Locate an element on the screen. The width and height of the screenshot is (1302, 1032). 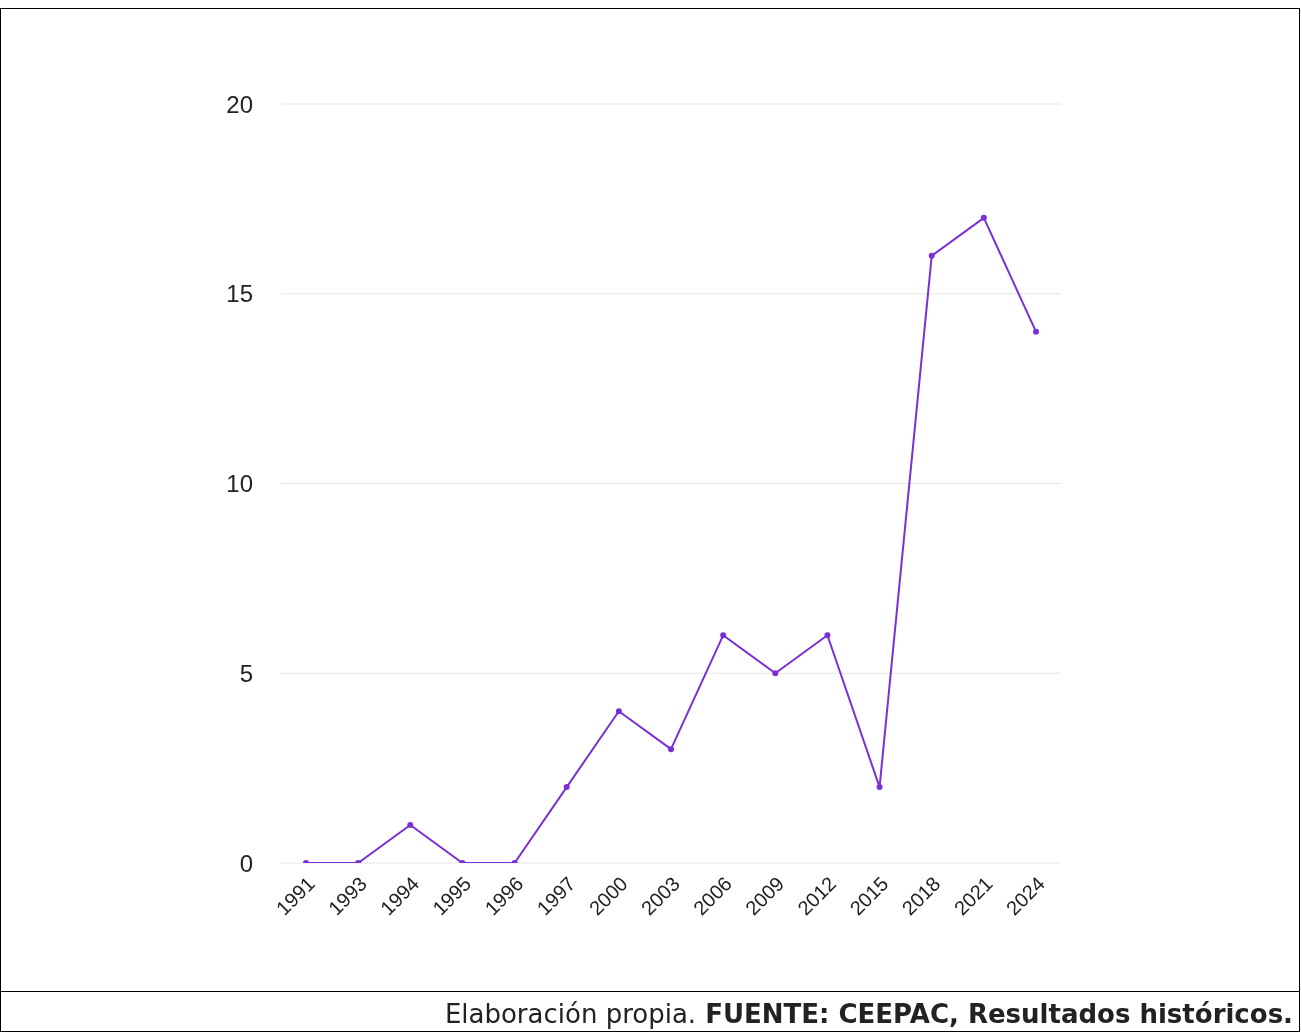
source-note: FUENTE: CEEPAC, Resultados históricos. is located at coordinates (998, 1014).